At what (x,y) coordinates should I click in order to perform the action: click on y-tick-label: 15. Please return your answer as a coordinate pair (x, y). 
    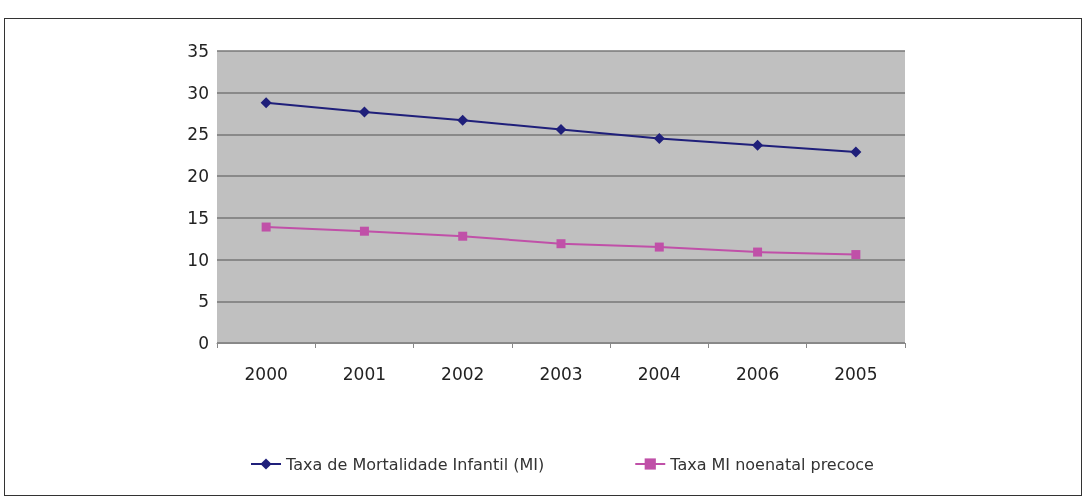
    Looking at the image, I should click on (198, 217).